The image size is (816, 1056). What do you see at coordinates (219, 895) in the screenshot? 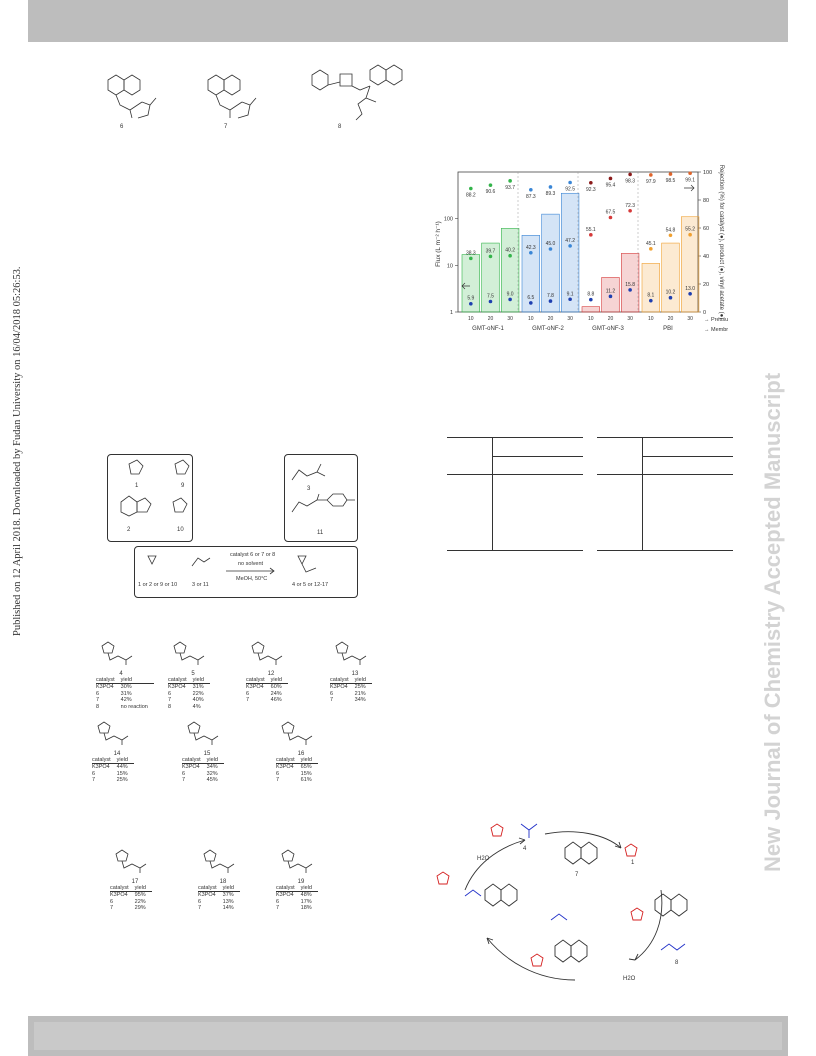
I see `table-row: K3PO4 37%` at bounding box center [219, 895].